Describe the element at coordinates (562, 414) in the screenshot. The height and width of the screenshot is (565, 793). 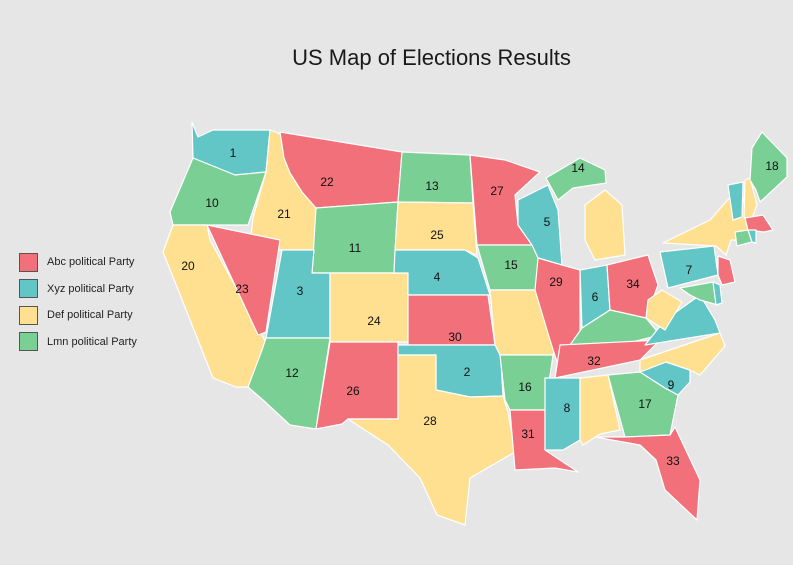
I see `state-ms` at that location.